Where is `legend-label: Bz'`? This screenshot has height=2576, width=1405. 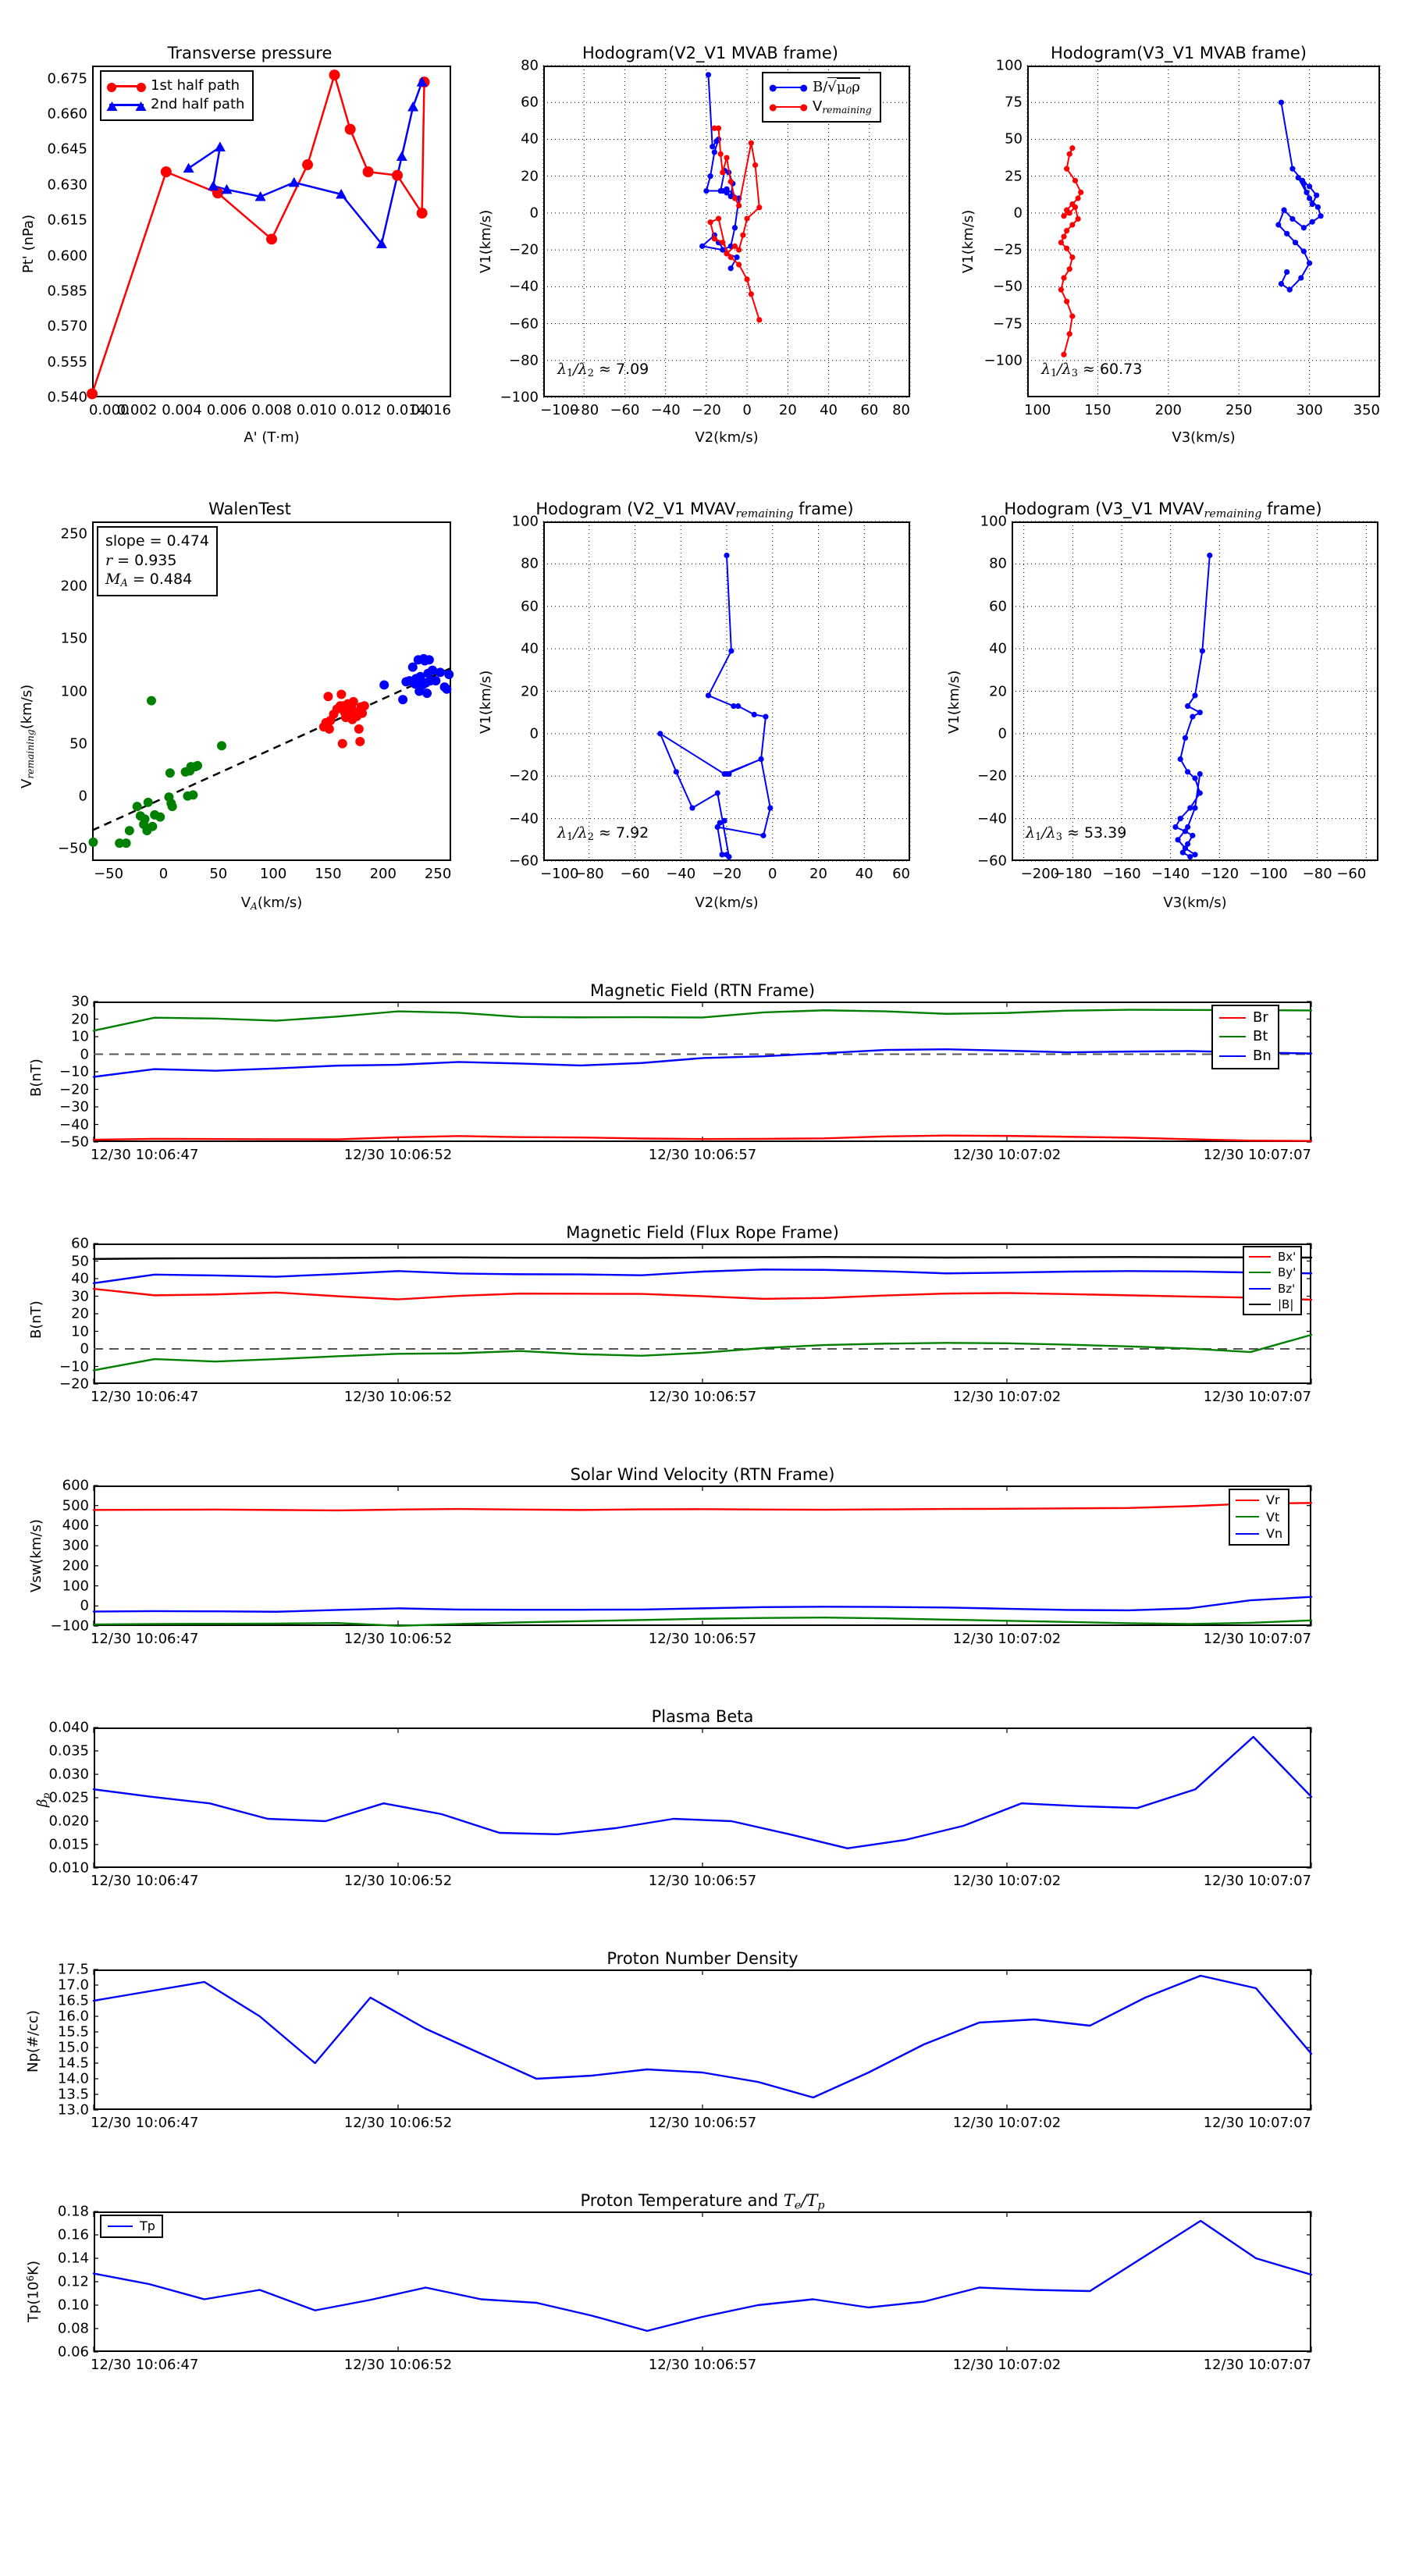
legend-label: Bz' is located at coordinates (1287, 1288).